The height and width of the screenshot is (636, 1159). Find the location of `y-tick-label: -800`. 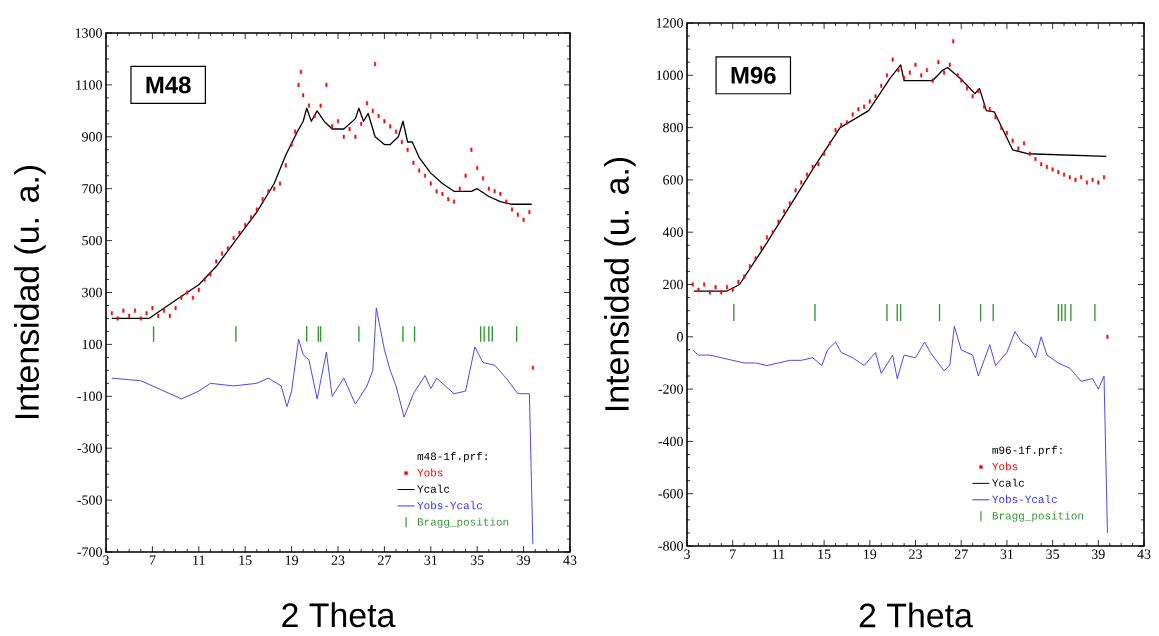

y-tick-label: -800 is located at coordinates (670, 546).